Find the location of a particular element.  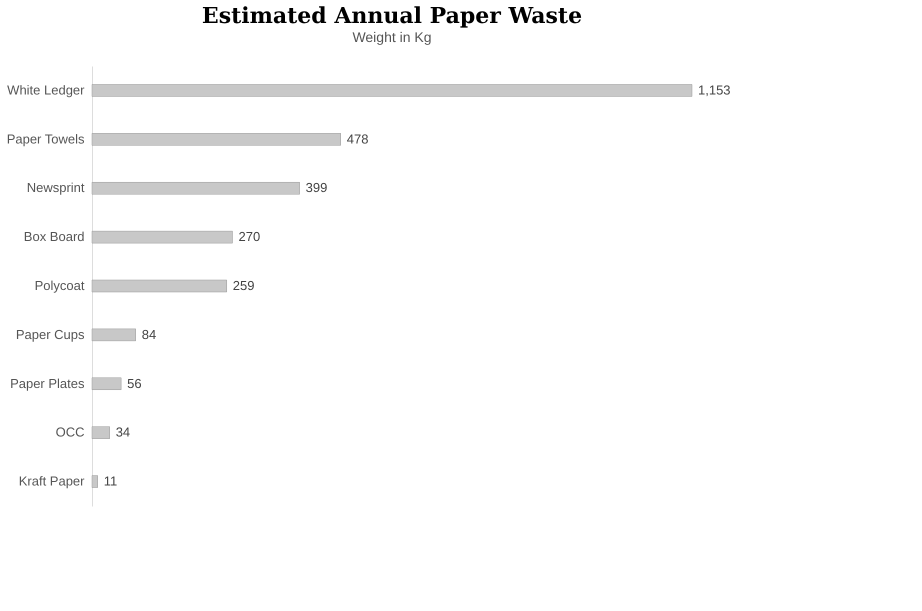

data-label: 399 is located at coordinates (317, 188).